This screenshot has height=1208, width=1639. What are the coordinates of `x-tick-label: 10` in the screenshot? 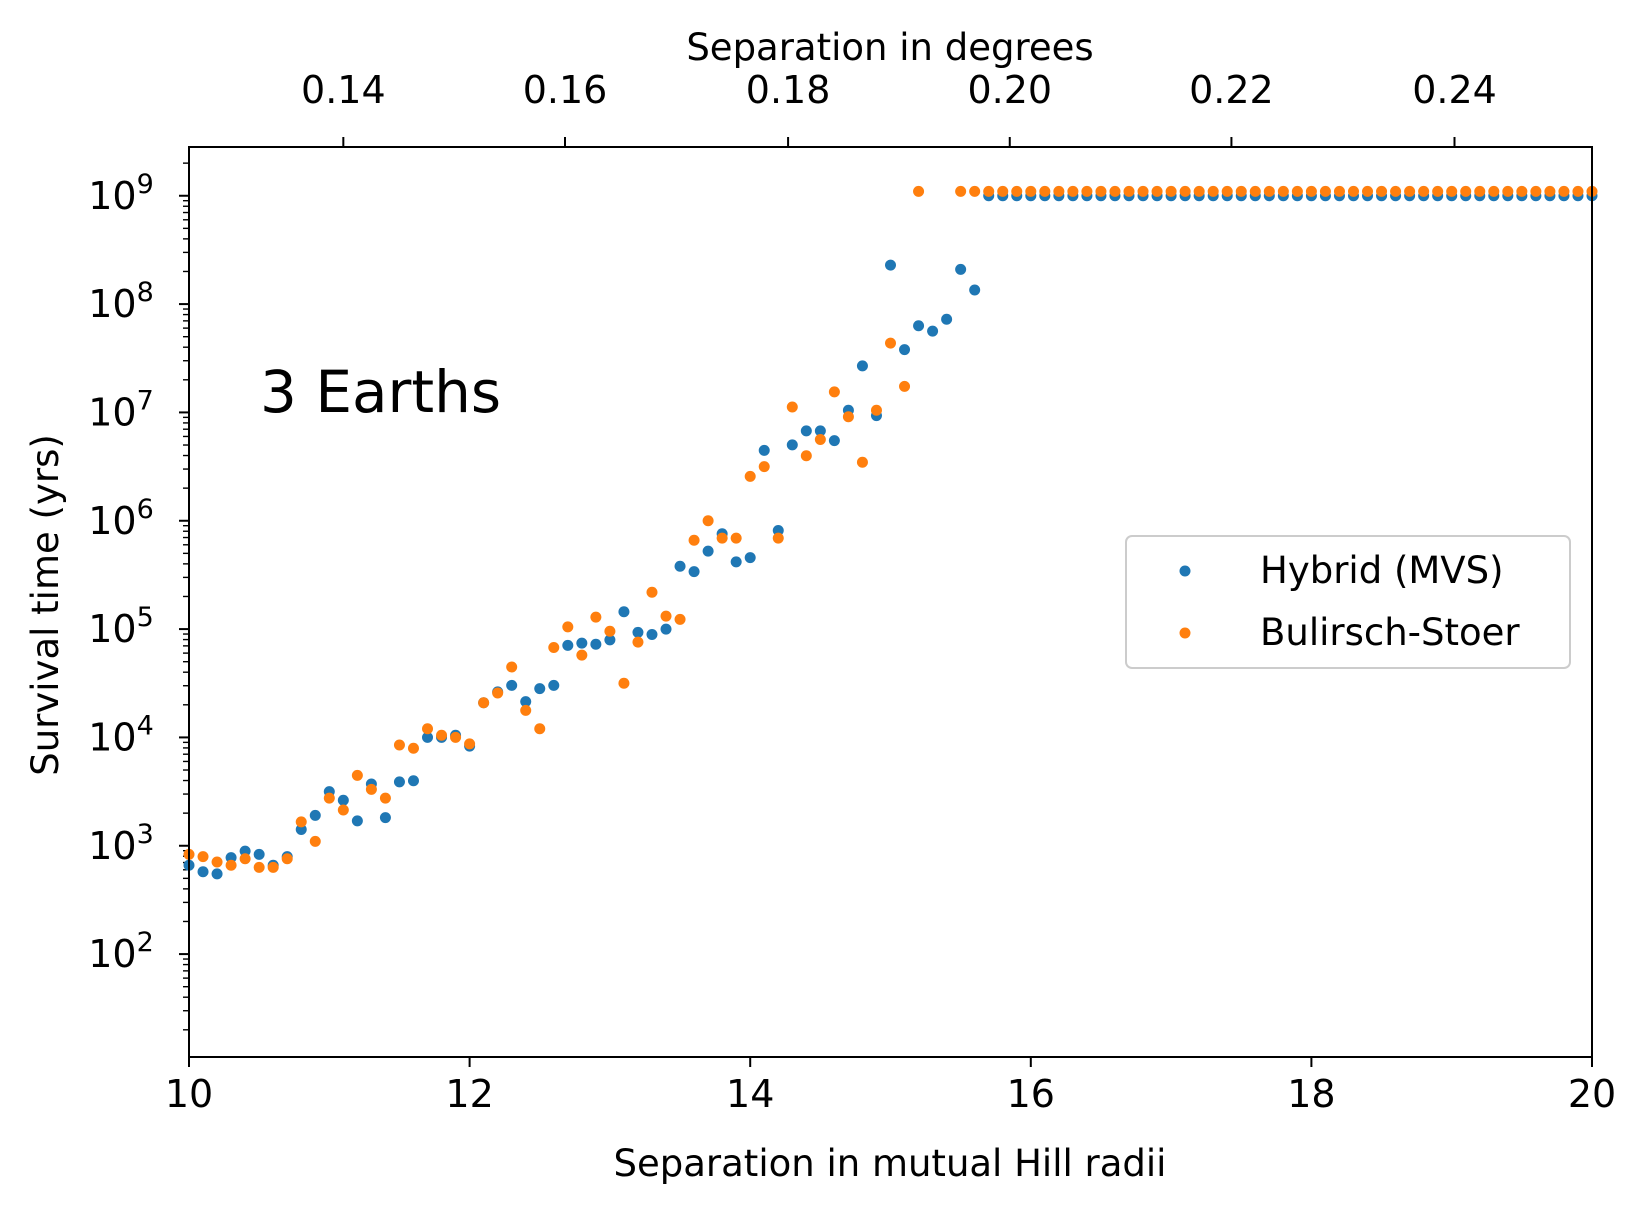 It's located at (189, 1094).